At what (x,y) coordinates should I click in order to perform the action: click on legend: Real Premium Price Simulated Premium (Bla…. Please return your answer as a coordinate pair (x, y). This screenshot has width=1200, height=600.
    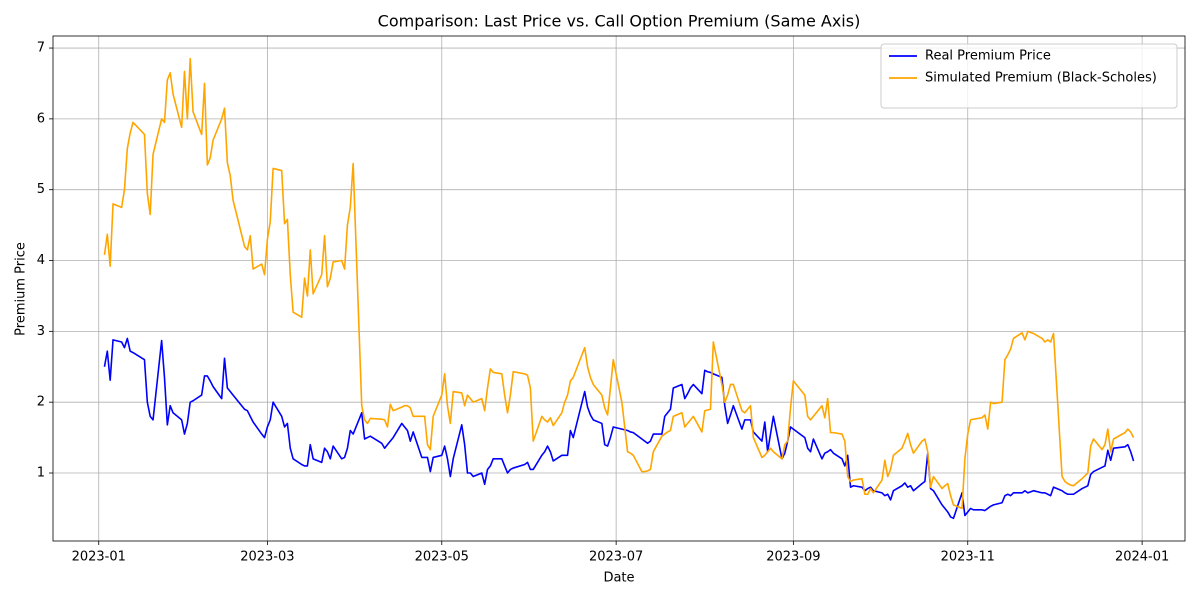
    Looking at the image, I should click on (1029, 76).